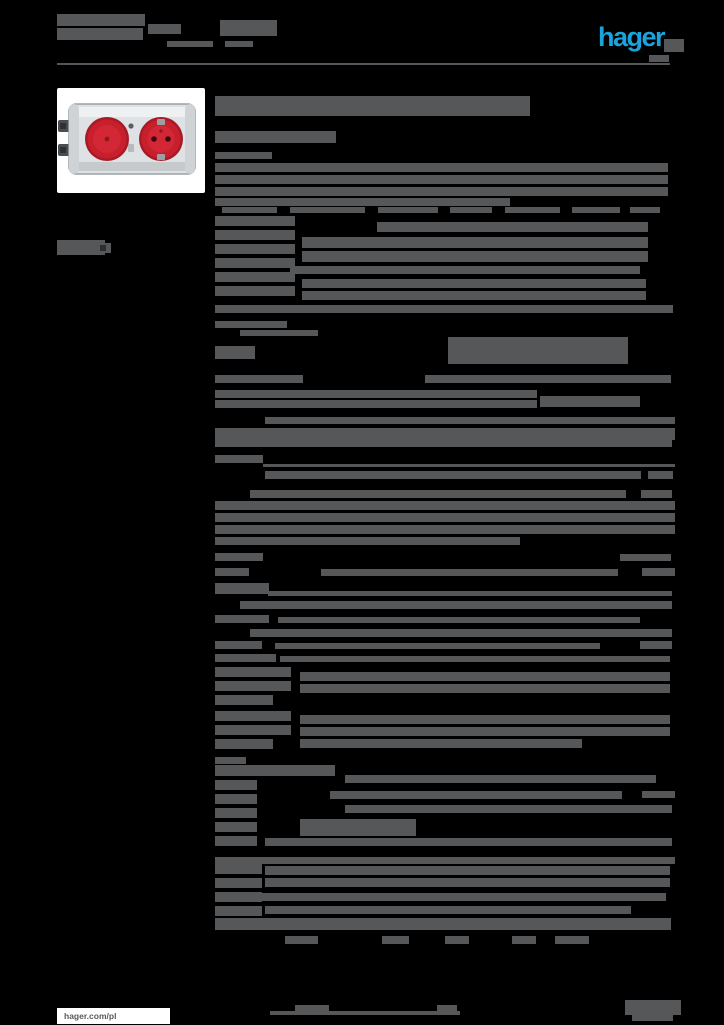  Describe the element at coordinates (113, 1016) in the screenshot. I see `footer-website-link: hager.com/pl` at that location.